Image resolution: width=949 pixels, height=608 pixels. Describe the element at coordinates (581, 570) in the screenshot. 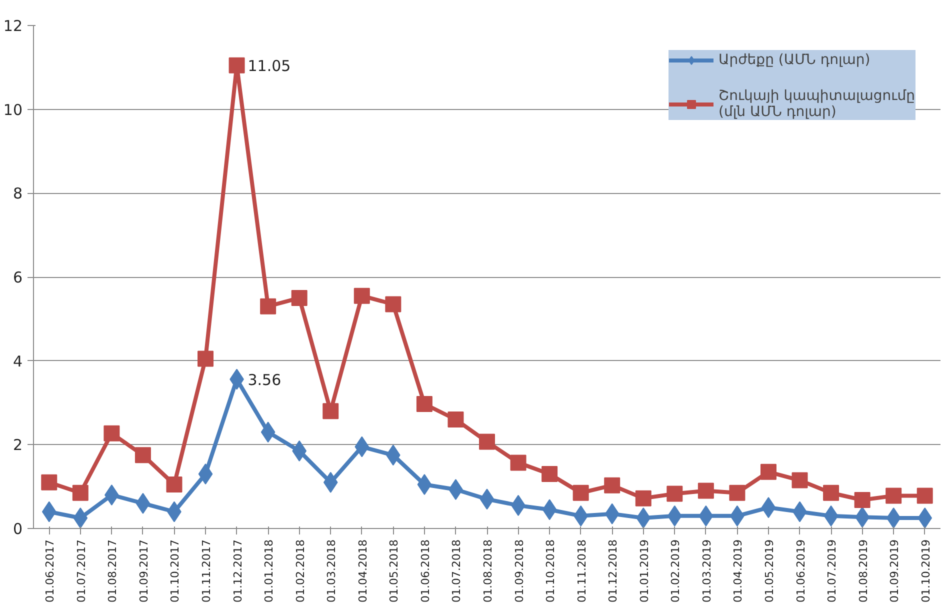

I see `x-tick-label: 01.11.2018` at that location.